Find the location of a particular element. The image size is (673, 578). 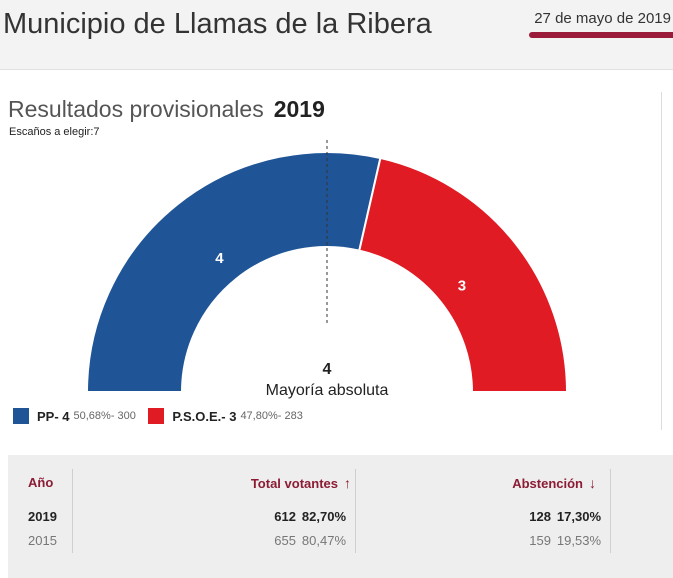

hemicycle-seat-labels: 43 is located at coordinates (340, 272).